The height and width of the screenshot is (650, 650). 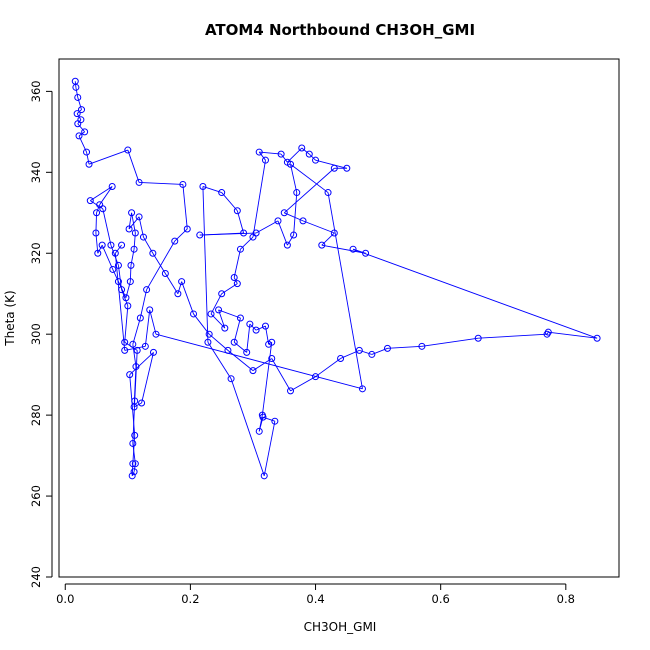 I want to click on x-axis-label: CH3OH_GMI, so click(x=340, y=627).